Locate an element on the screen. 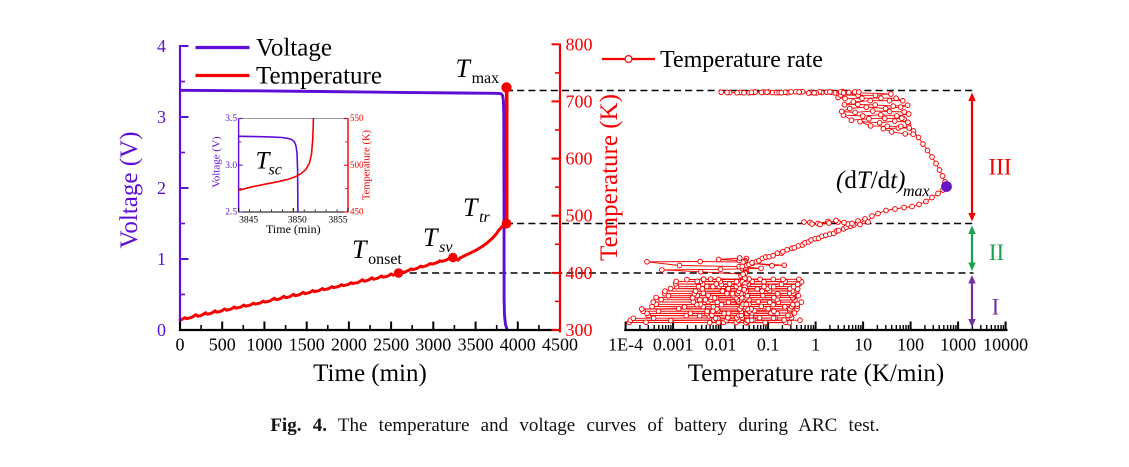  svg-text: 800 is located at coordinates (579, 44).